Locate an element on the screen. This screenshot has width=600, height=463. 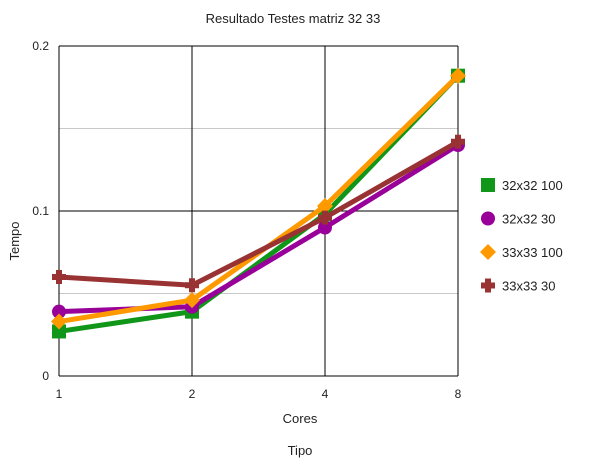
y-tick-label: 0.2 is located at coordinates (40, 46).